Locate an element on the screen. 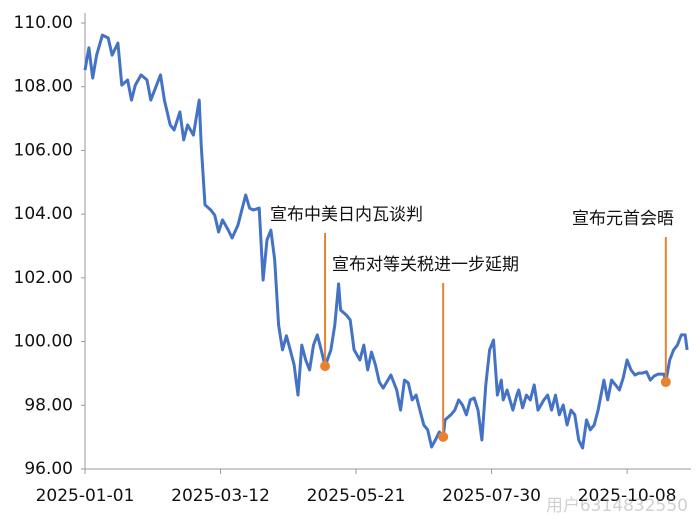 The height and width of the screenshot is (526, 700). y-tick-label: 102.00 is located at coordinates (43, 278).